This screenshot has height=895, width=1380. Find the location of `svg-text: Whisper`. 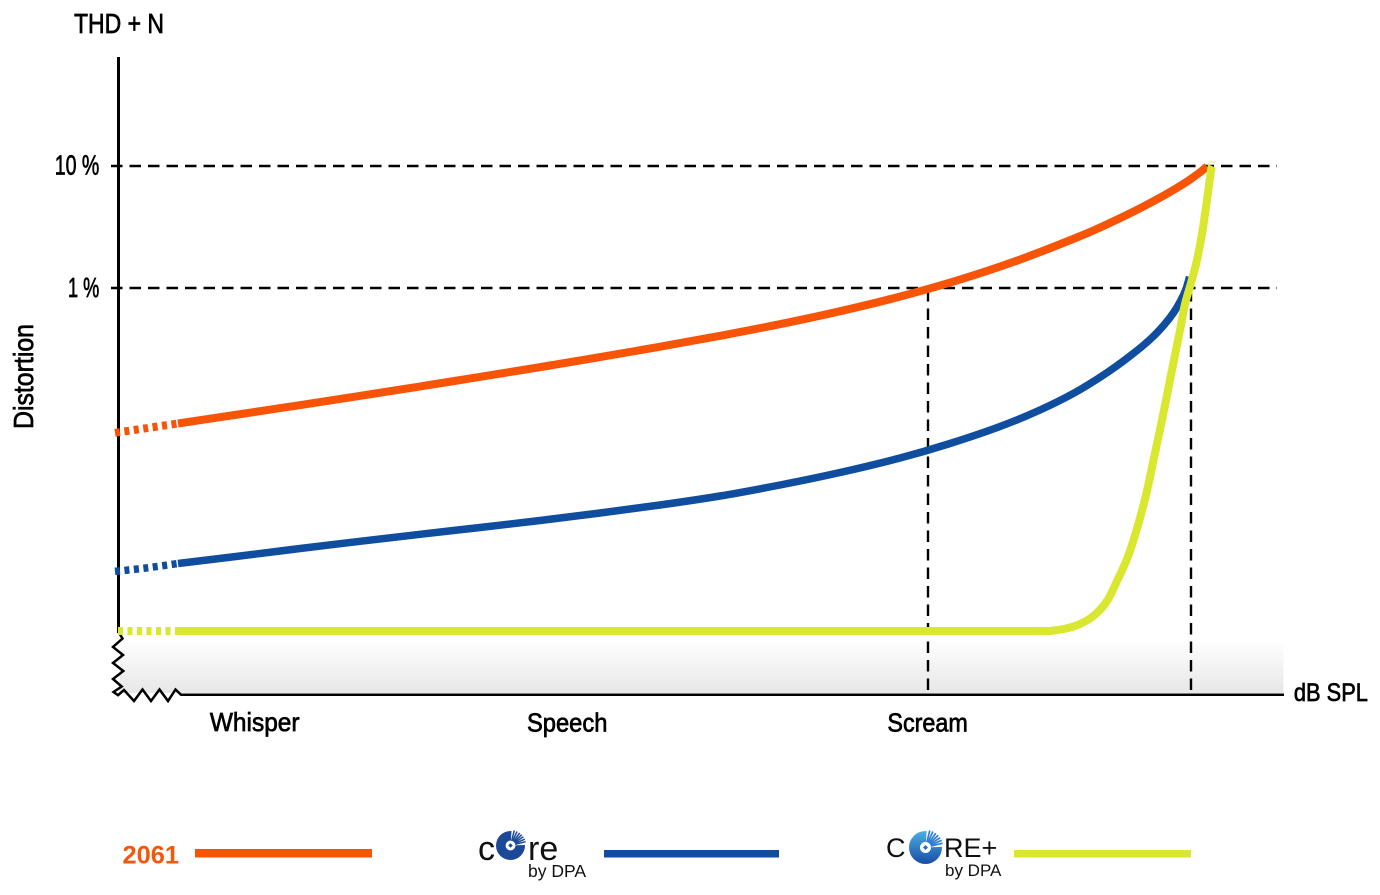

svg-text: Whisper is located at coordinates (255, 722).